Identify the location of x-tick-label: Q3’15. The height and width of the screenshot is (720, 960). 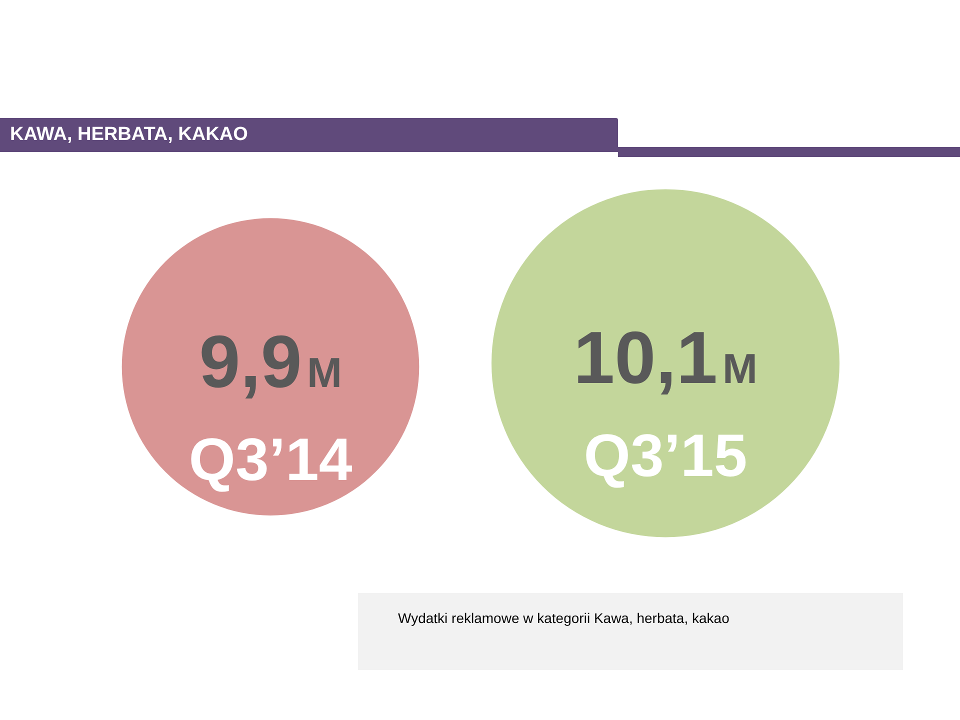
(666, 456).